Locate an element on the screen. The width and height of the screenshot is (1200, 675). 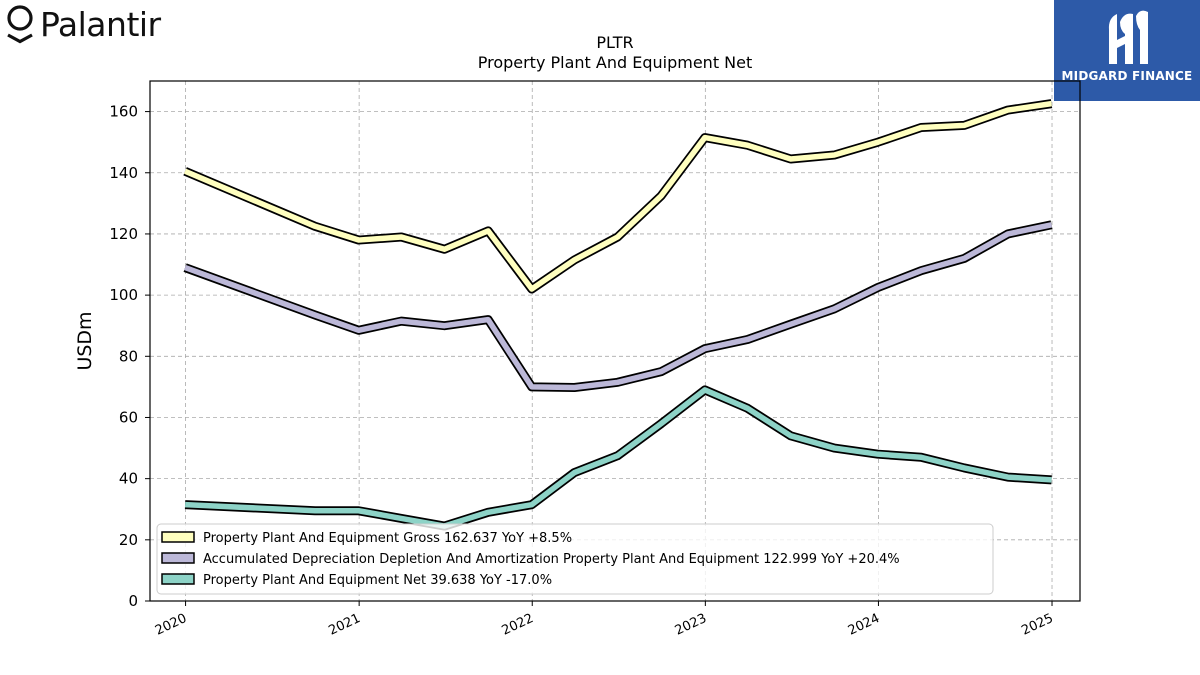
y-axis: 0 20 40 60 80 100 120 140 160 is located at coordinates (129, 356).